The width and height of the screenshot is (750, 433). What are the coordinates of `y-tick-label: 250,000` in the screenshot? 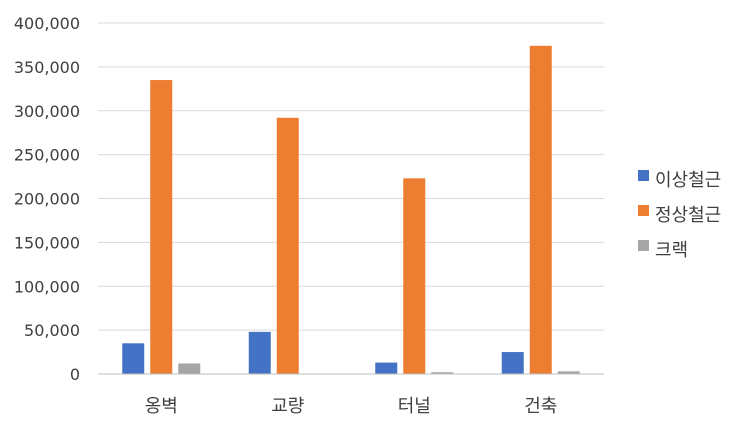 It's located at (47, 155).